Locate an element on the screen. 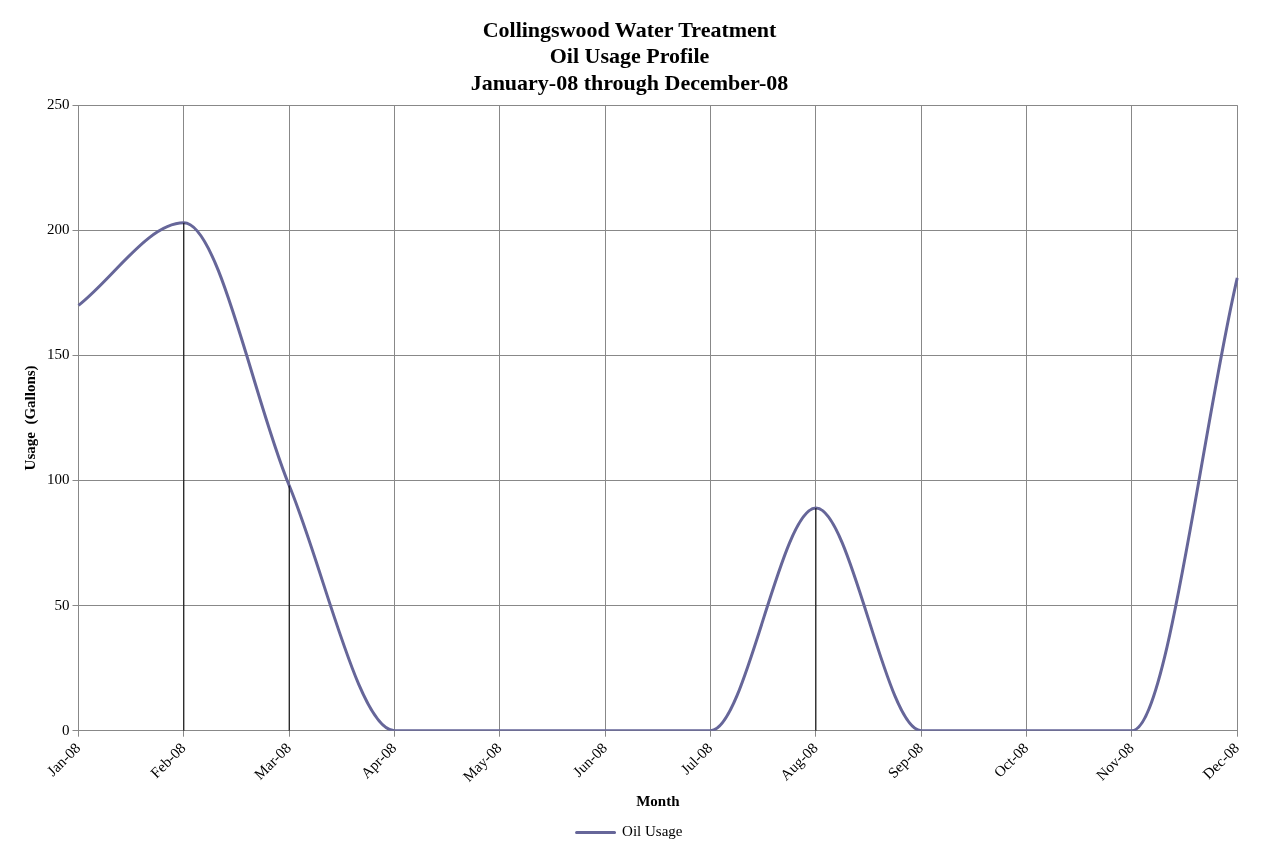 This screenshot has height=863, width=1261. y-tick-label: 200 is located at coordinates (58, 229).